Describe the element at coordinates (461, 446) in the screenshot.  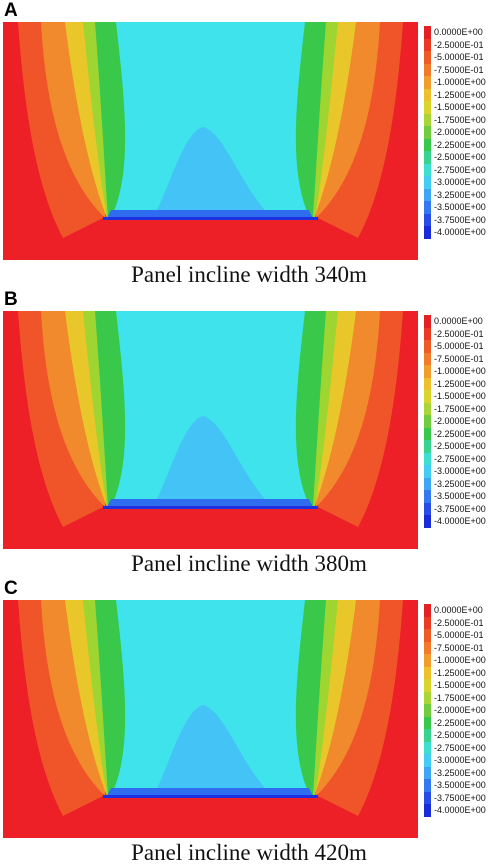
I see `legend-row: -2.5000E+00` at that location.